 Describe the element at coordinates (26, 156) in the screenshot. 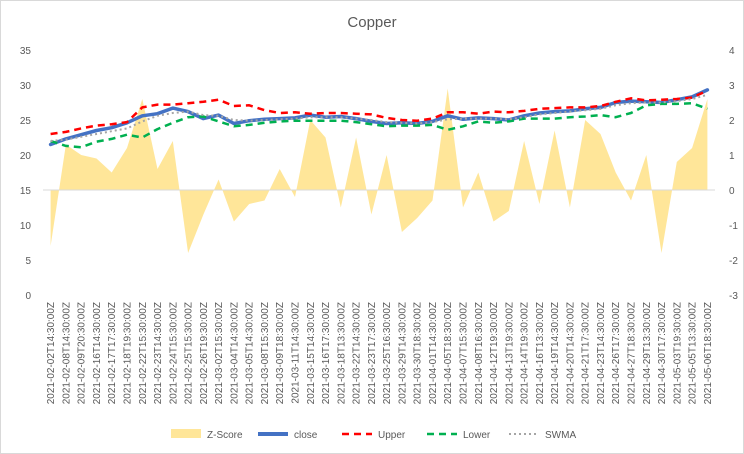

I see `y-left-tick-label: 20` at that location.